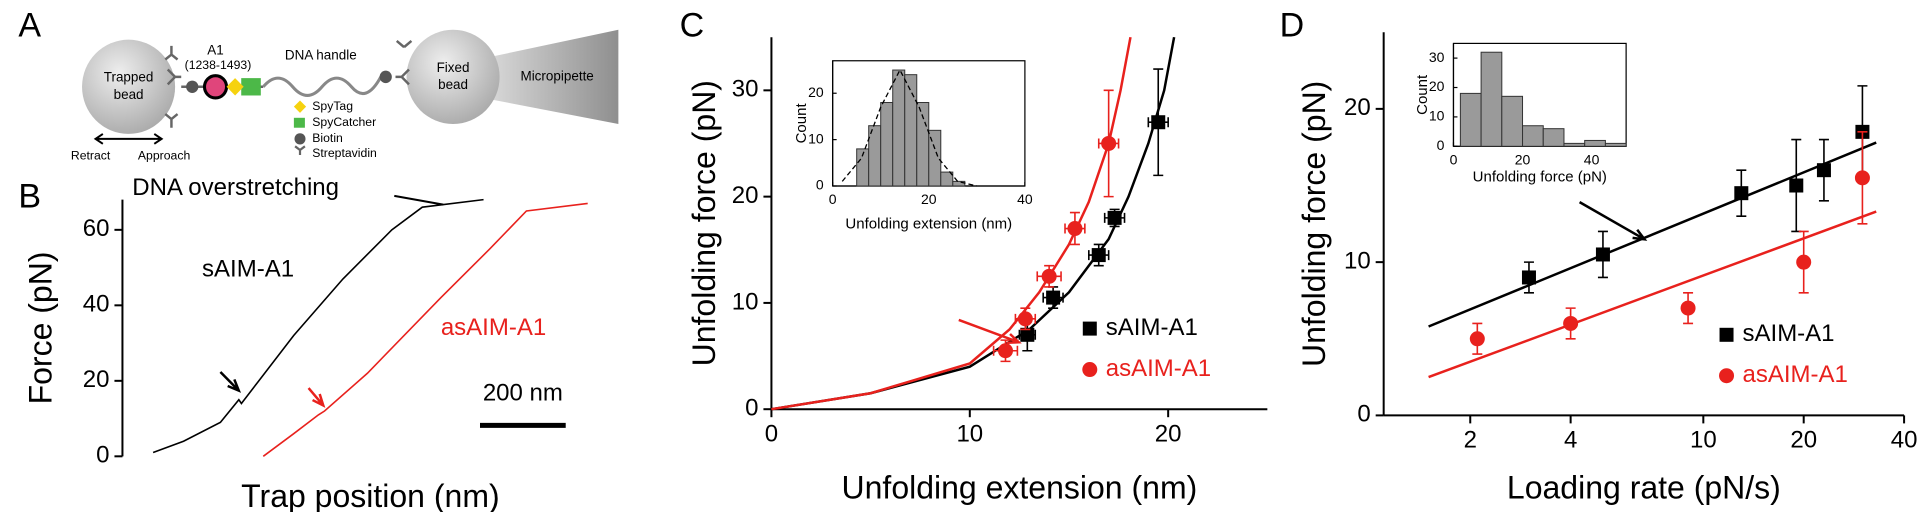 This screenshot has height=512, width=1920. I want to click on annotation: DNA overstretching, so click(235, 187).